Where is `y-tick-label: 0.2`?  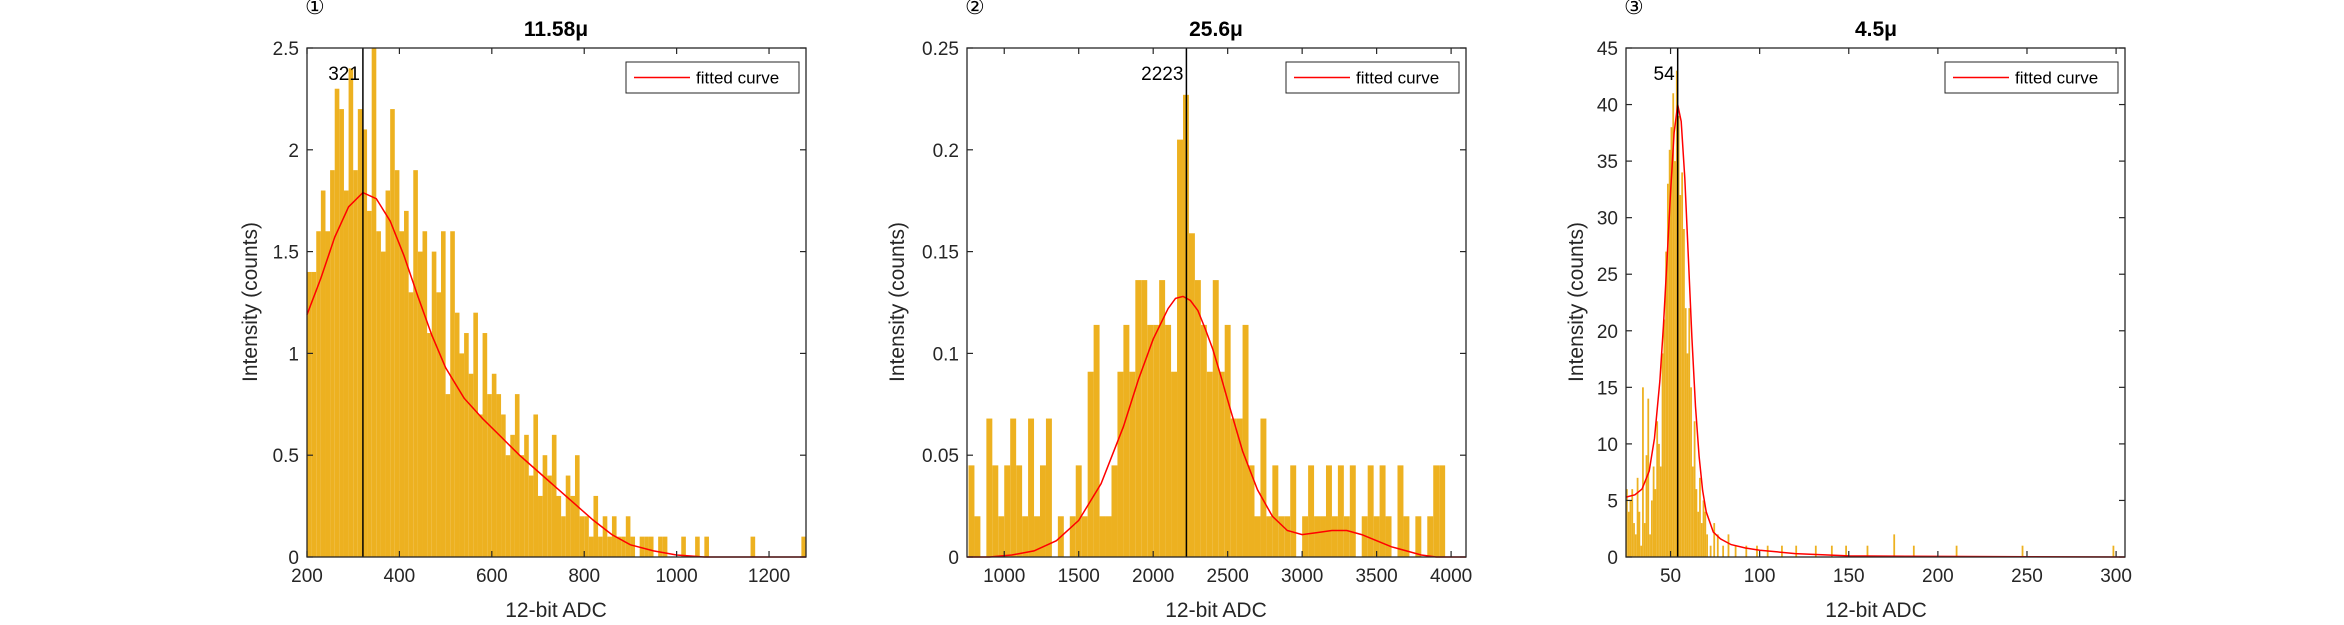
y-tick-label: 0.2 is located at coordinates (946, 151).